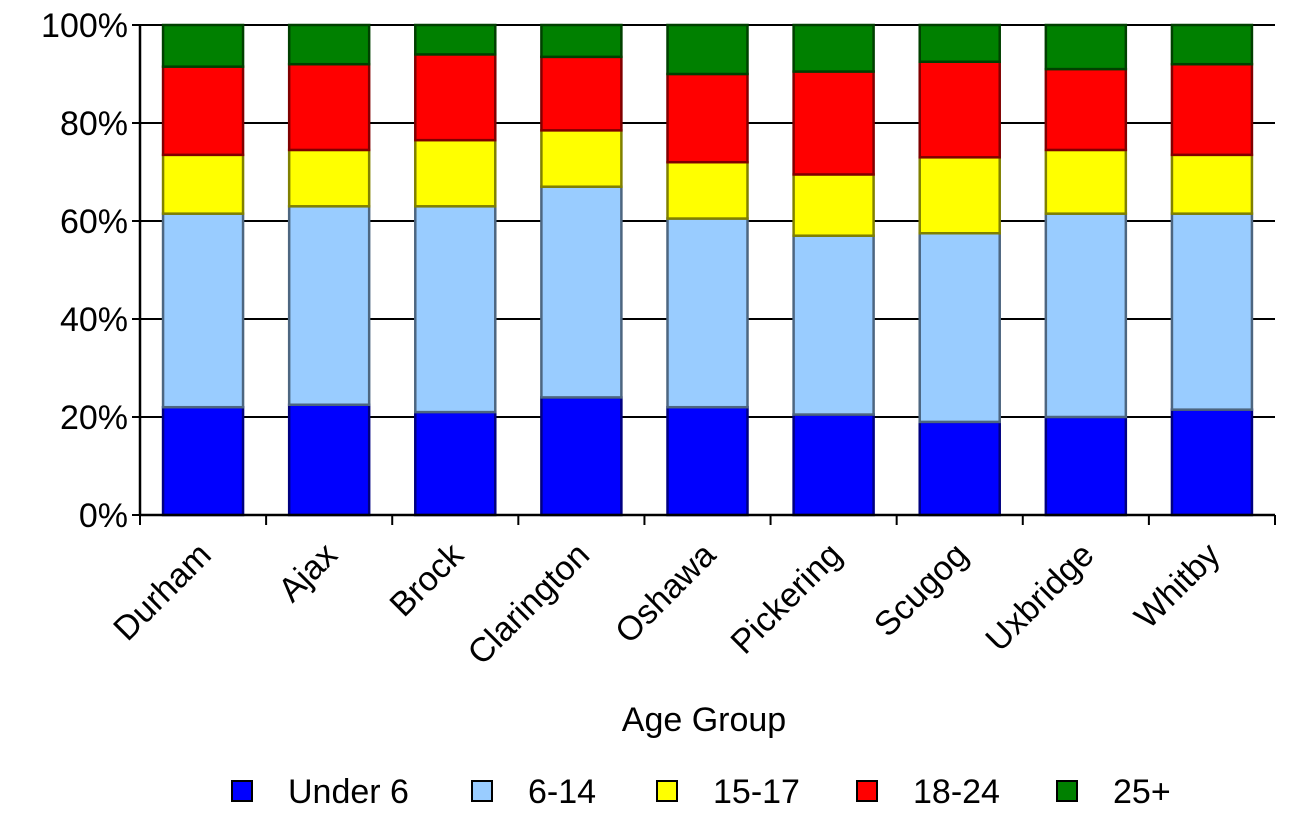  I want to click on bar-segment-6-14-scugog, so click(959, 328).